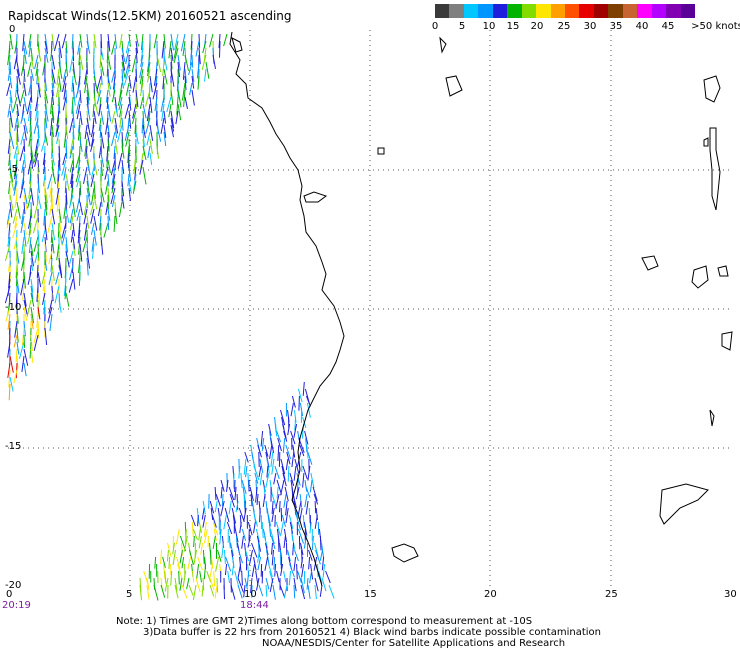 The width and height of the screenshot is (740, 650). What do you see at coordinates (254, 605) in the screenshot?
I see `pass-time-label: 18:44` at bounding box center [254, 605].